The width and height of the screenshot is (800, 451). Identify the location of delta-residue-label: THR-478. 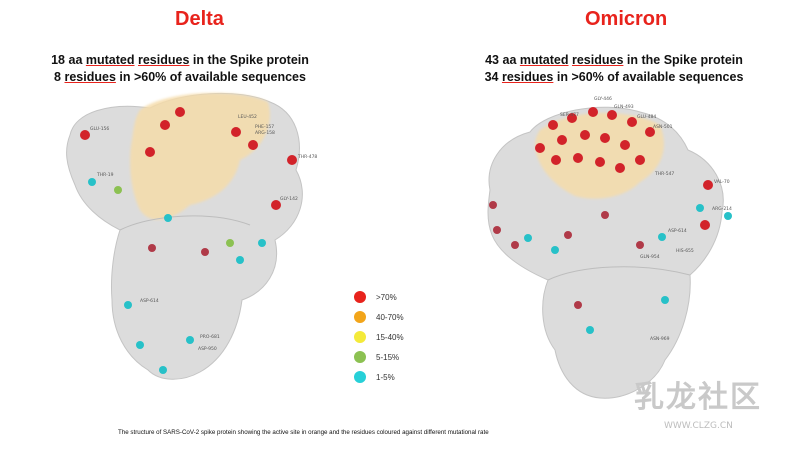
(307, 157).